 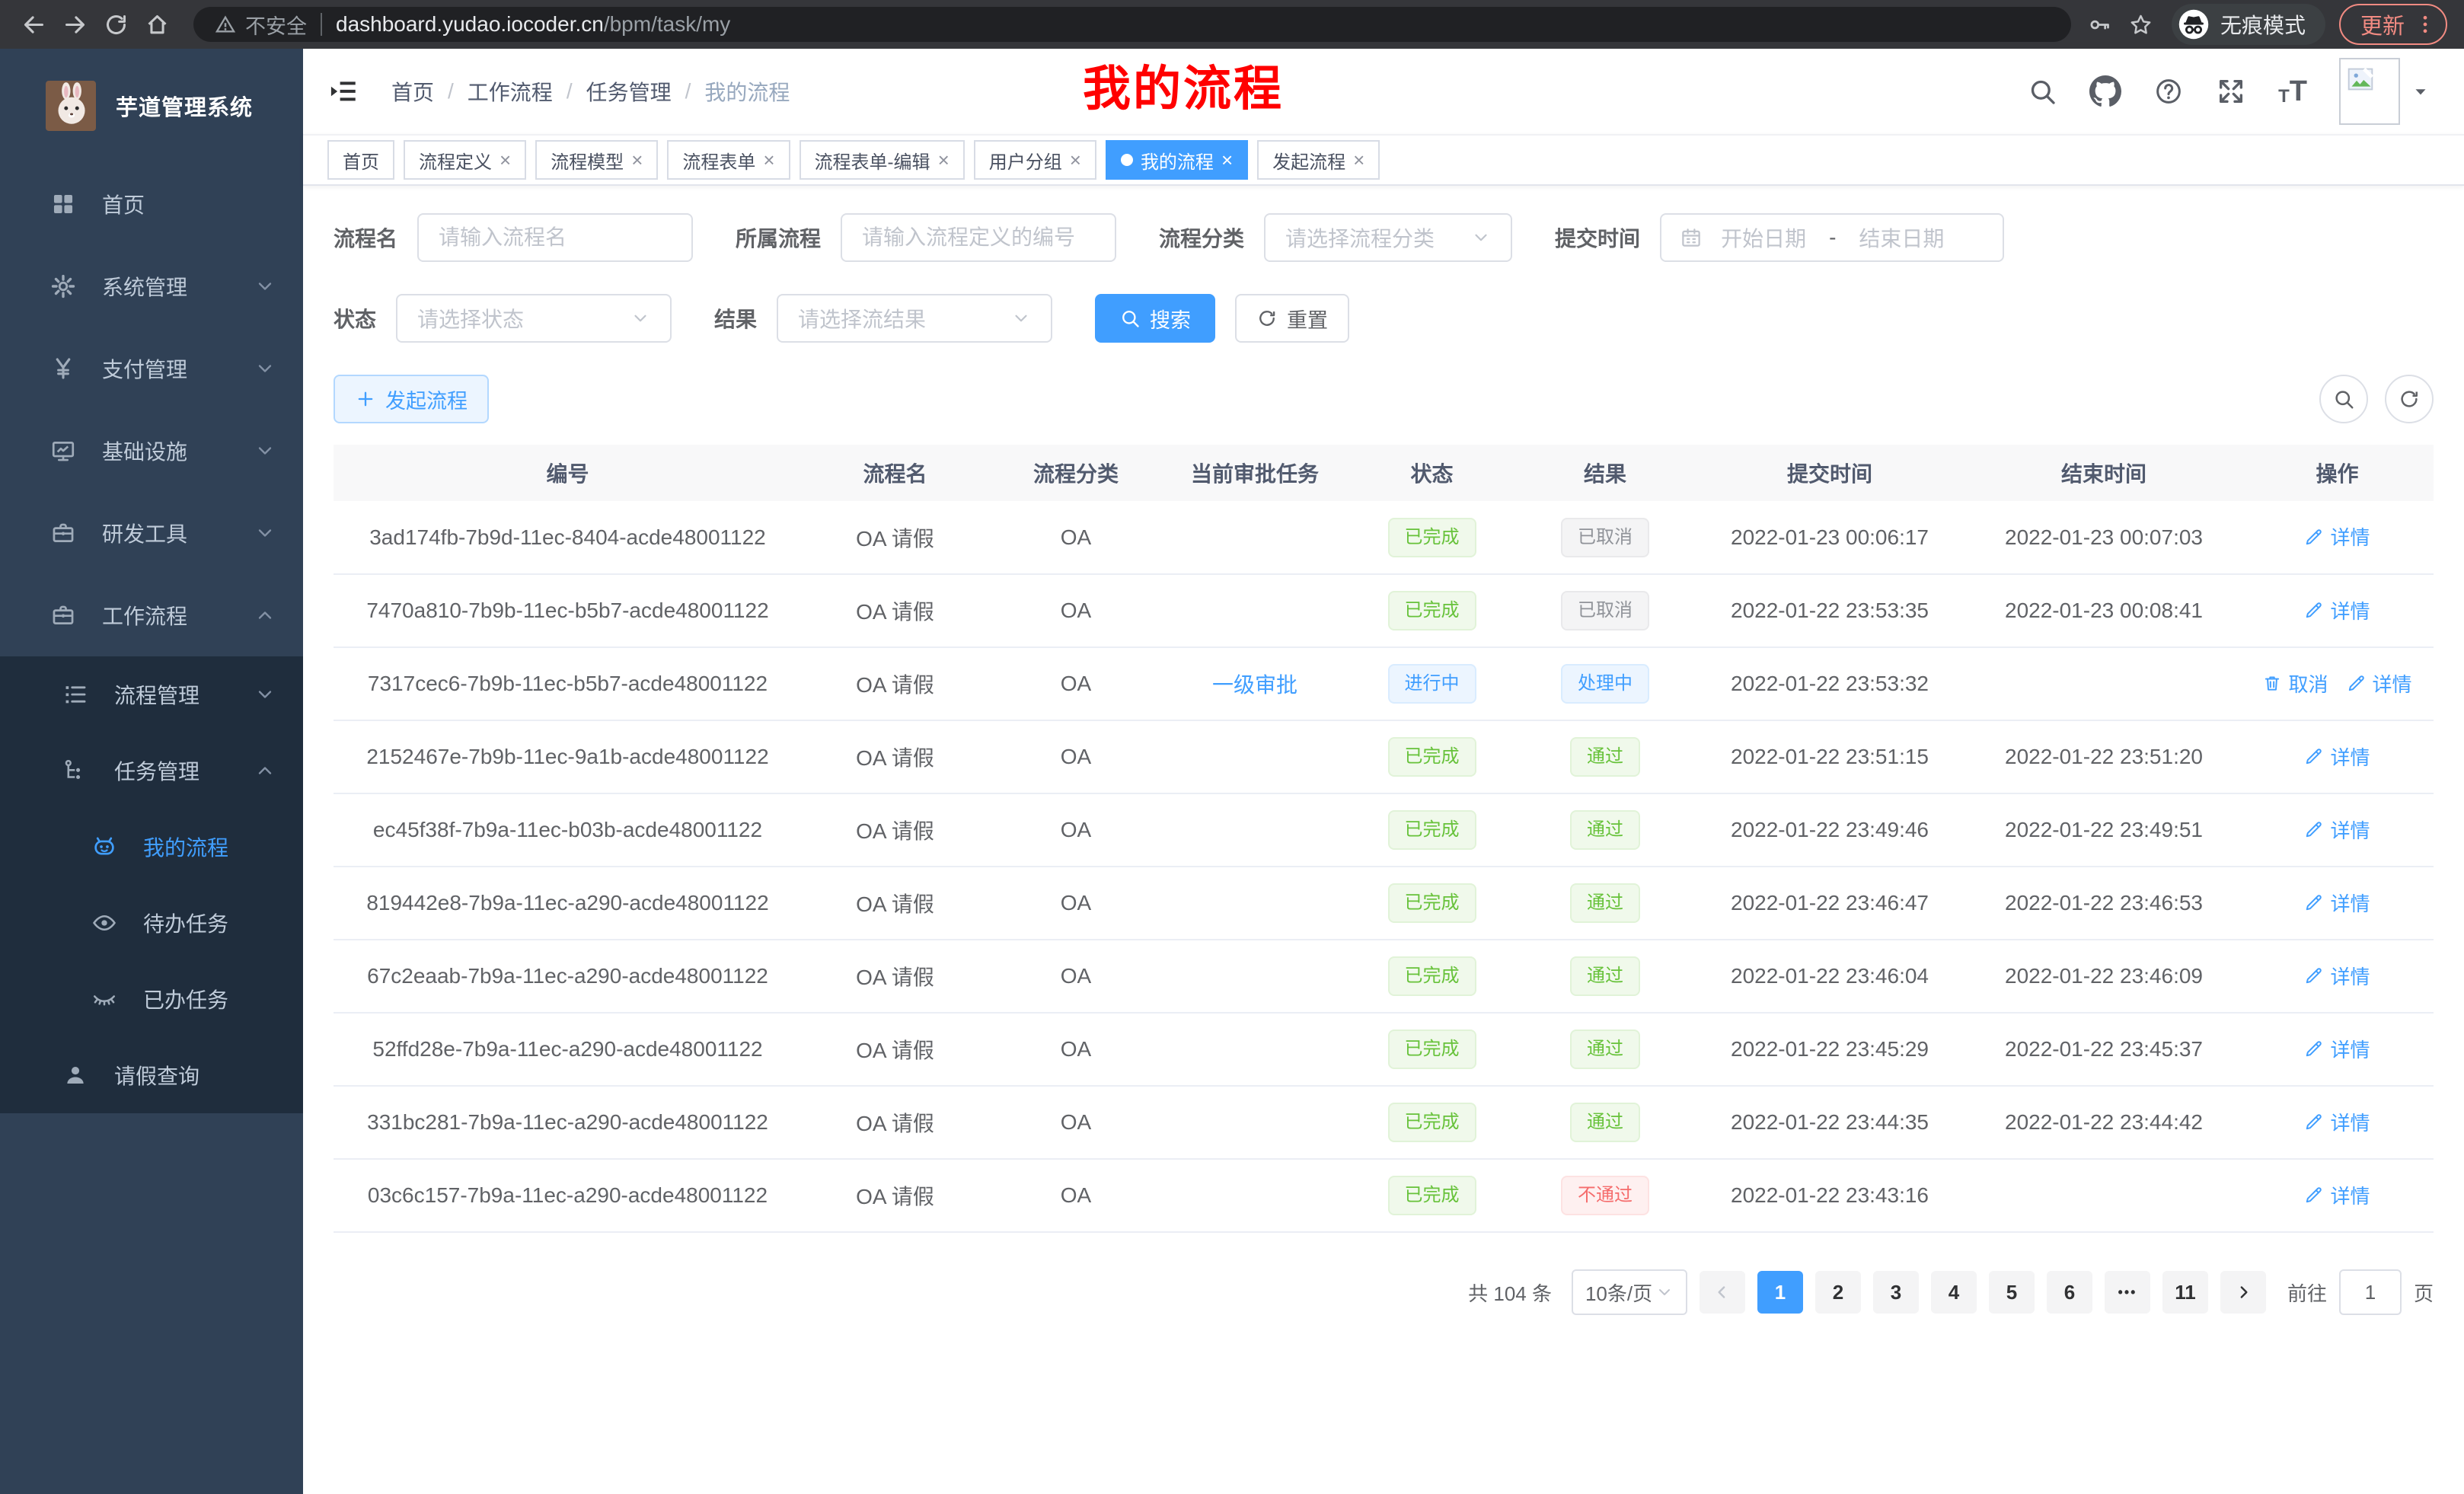 What do you see at coordinates (465, 160) in the screenshot?
I see `tab-process-definition: 流程定义` at bounding box center [465, 160].